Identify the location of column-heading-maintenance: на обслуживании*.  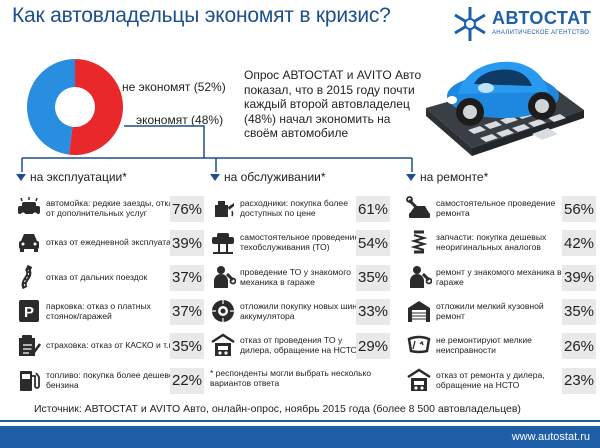
(268, 177).